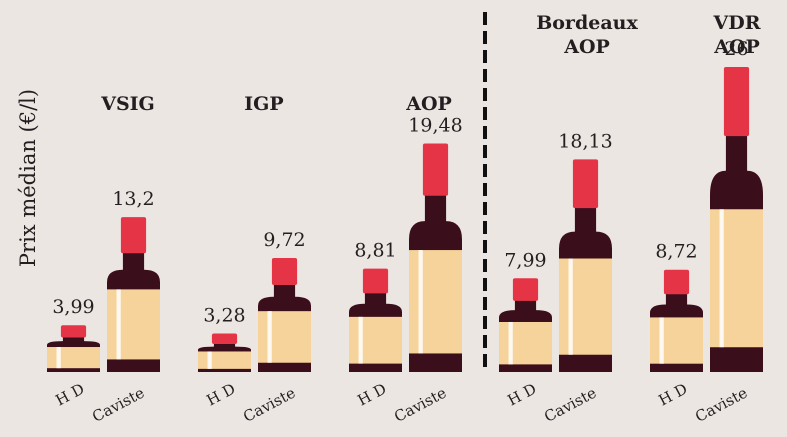 Image resolution: width=787 pixels, height=437 pixels. Describe the element at coordinates (209, 360) in the screenshot. I see `bottle-1-0-highlight` at that location.